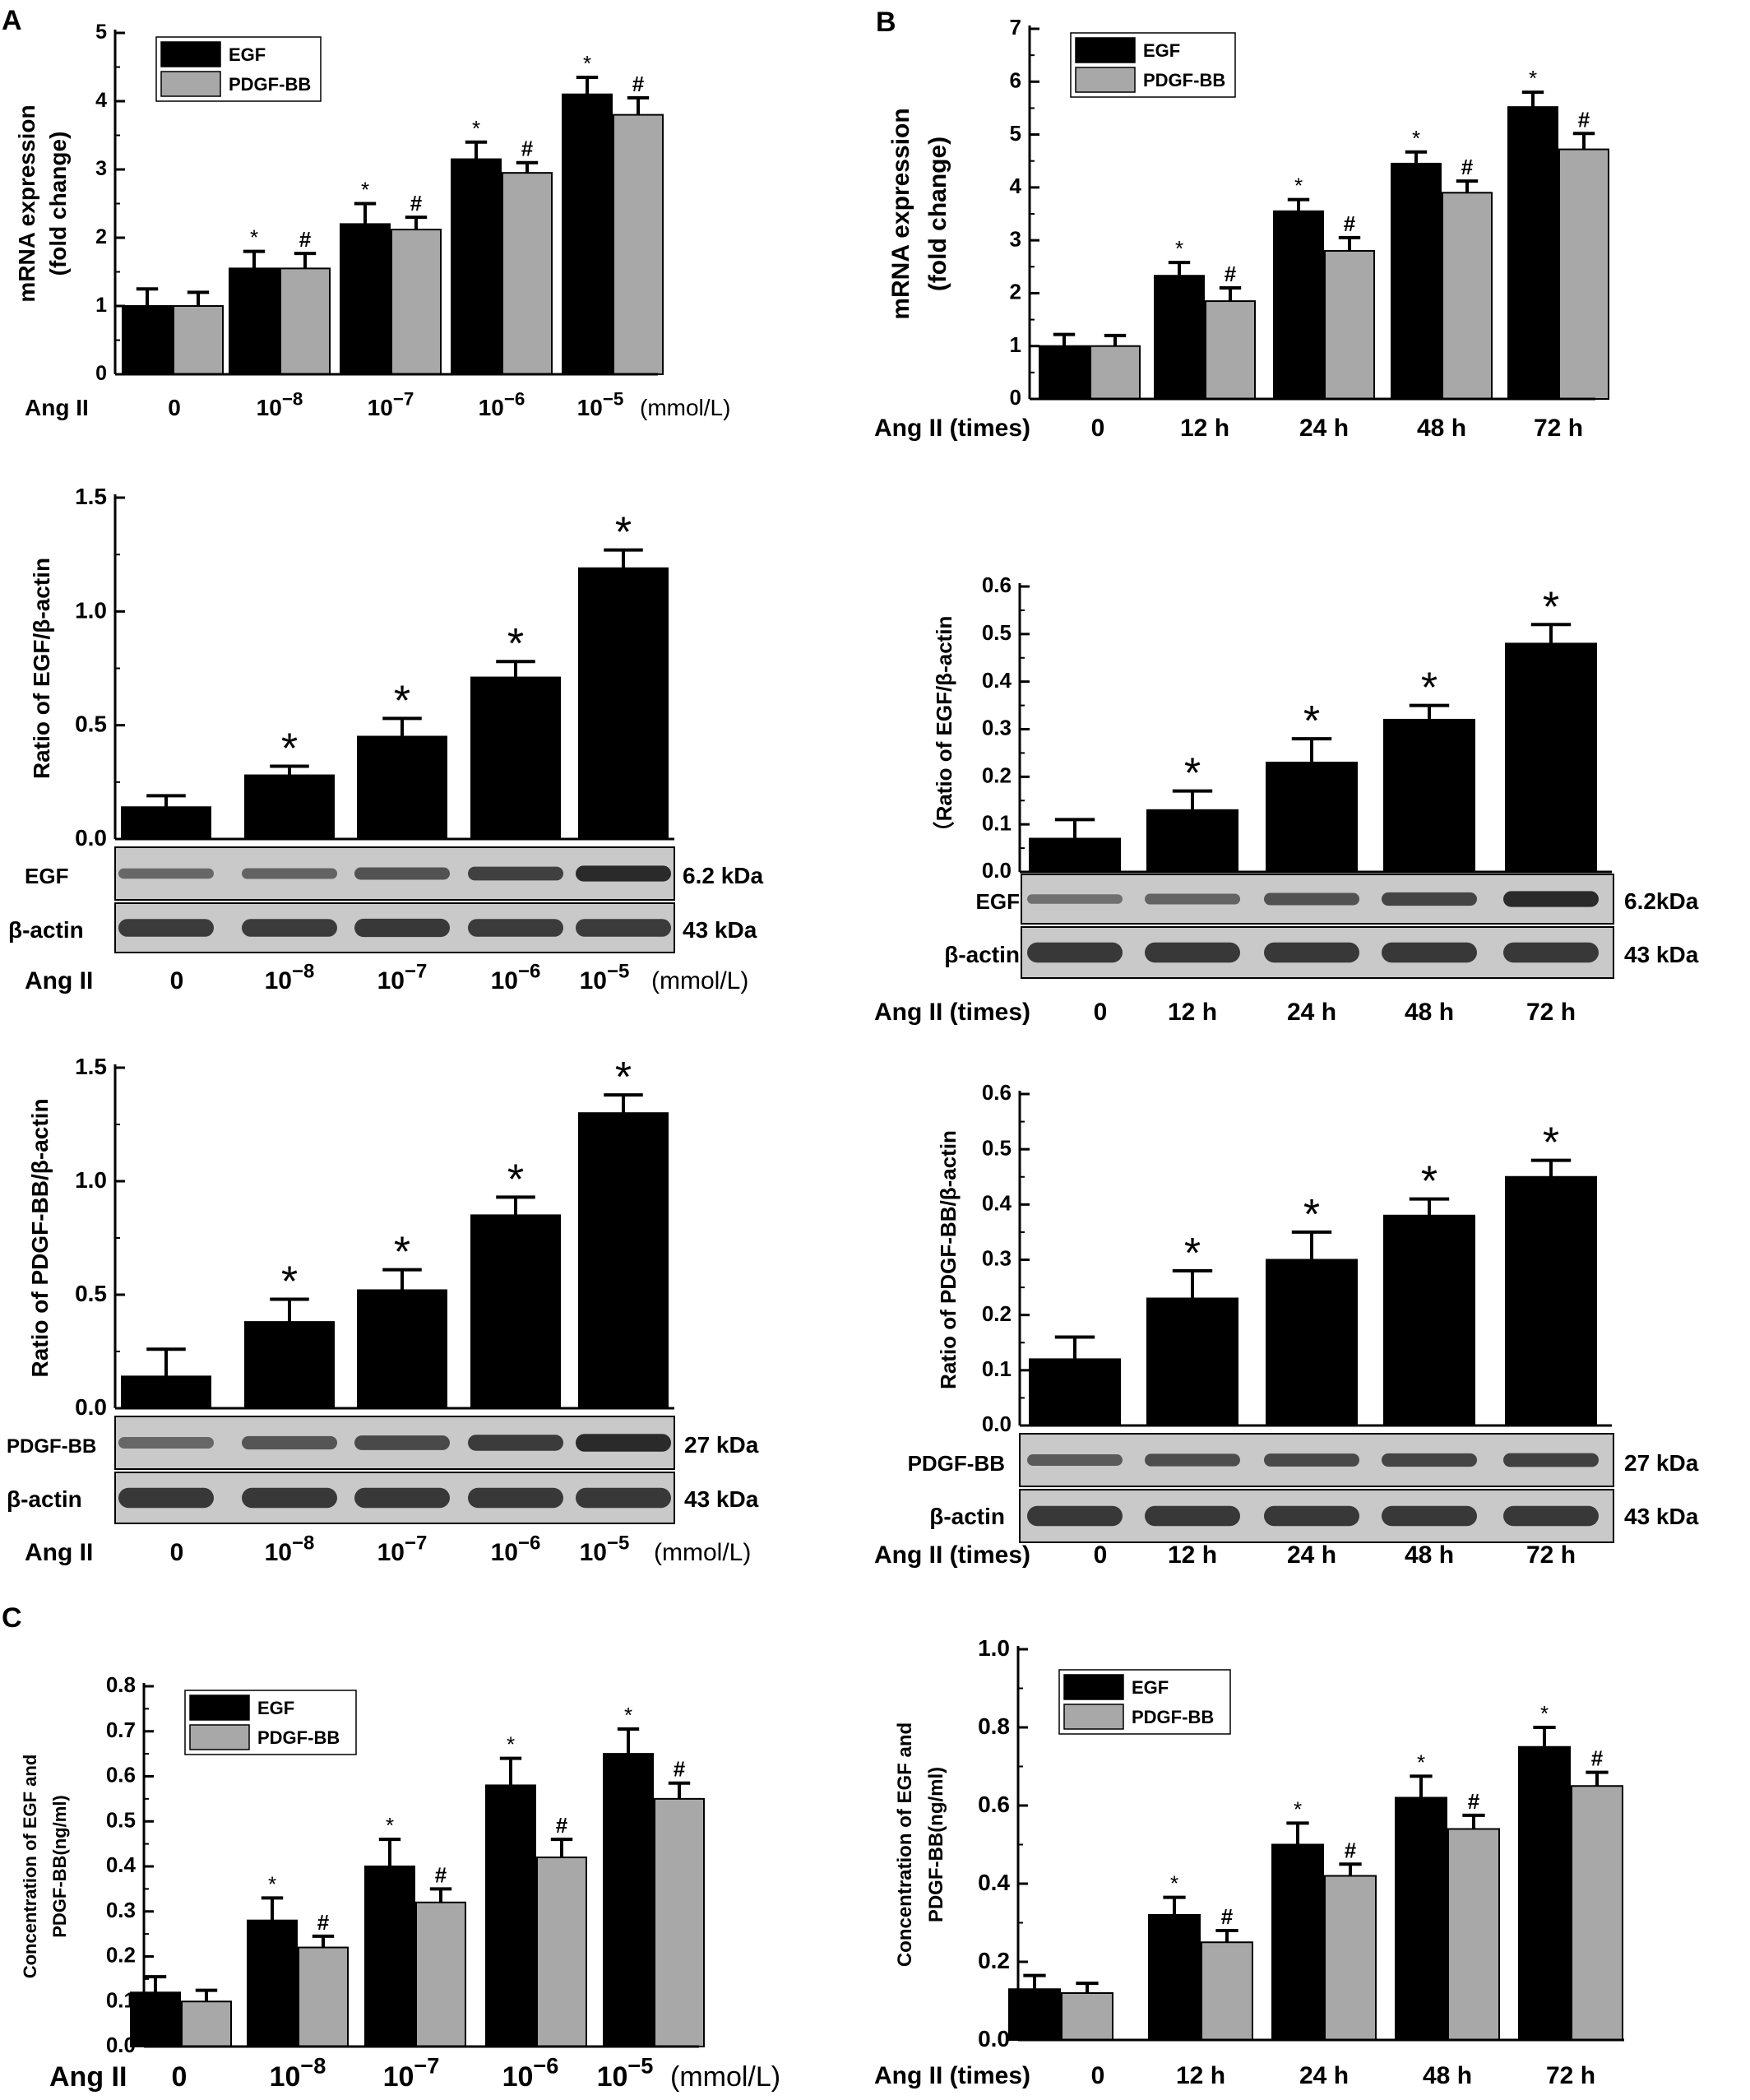  Describe the element at coordinates (1225, 1012) in the screenshot. I see `x-axis-b2: Ang II (times) 0 12 h 24 h 48 h 72 h` at that location.